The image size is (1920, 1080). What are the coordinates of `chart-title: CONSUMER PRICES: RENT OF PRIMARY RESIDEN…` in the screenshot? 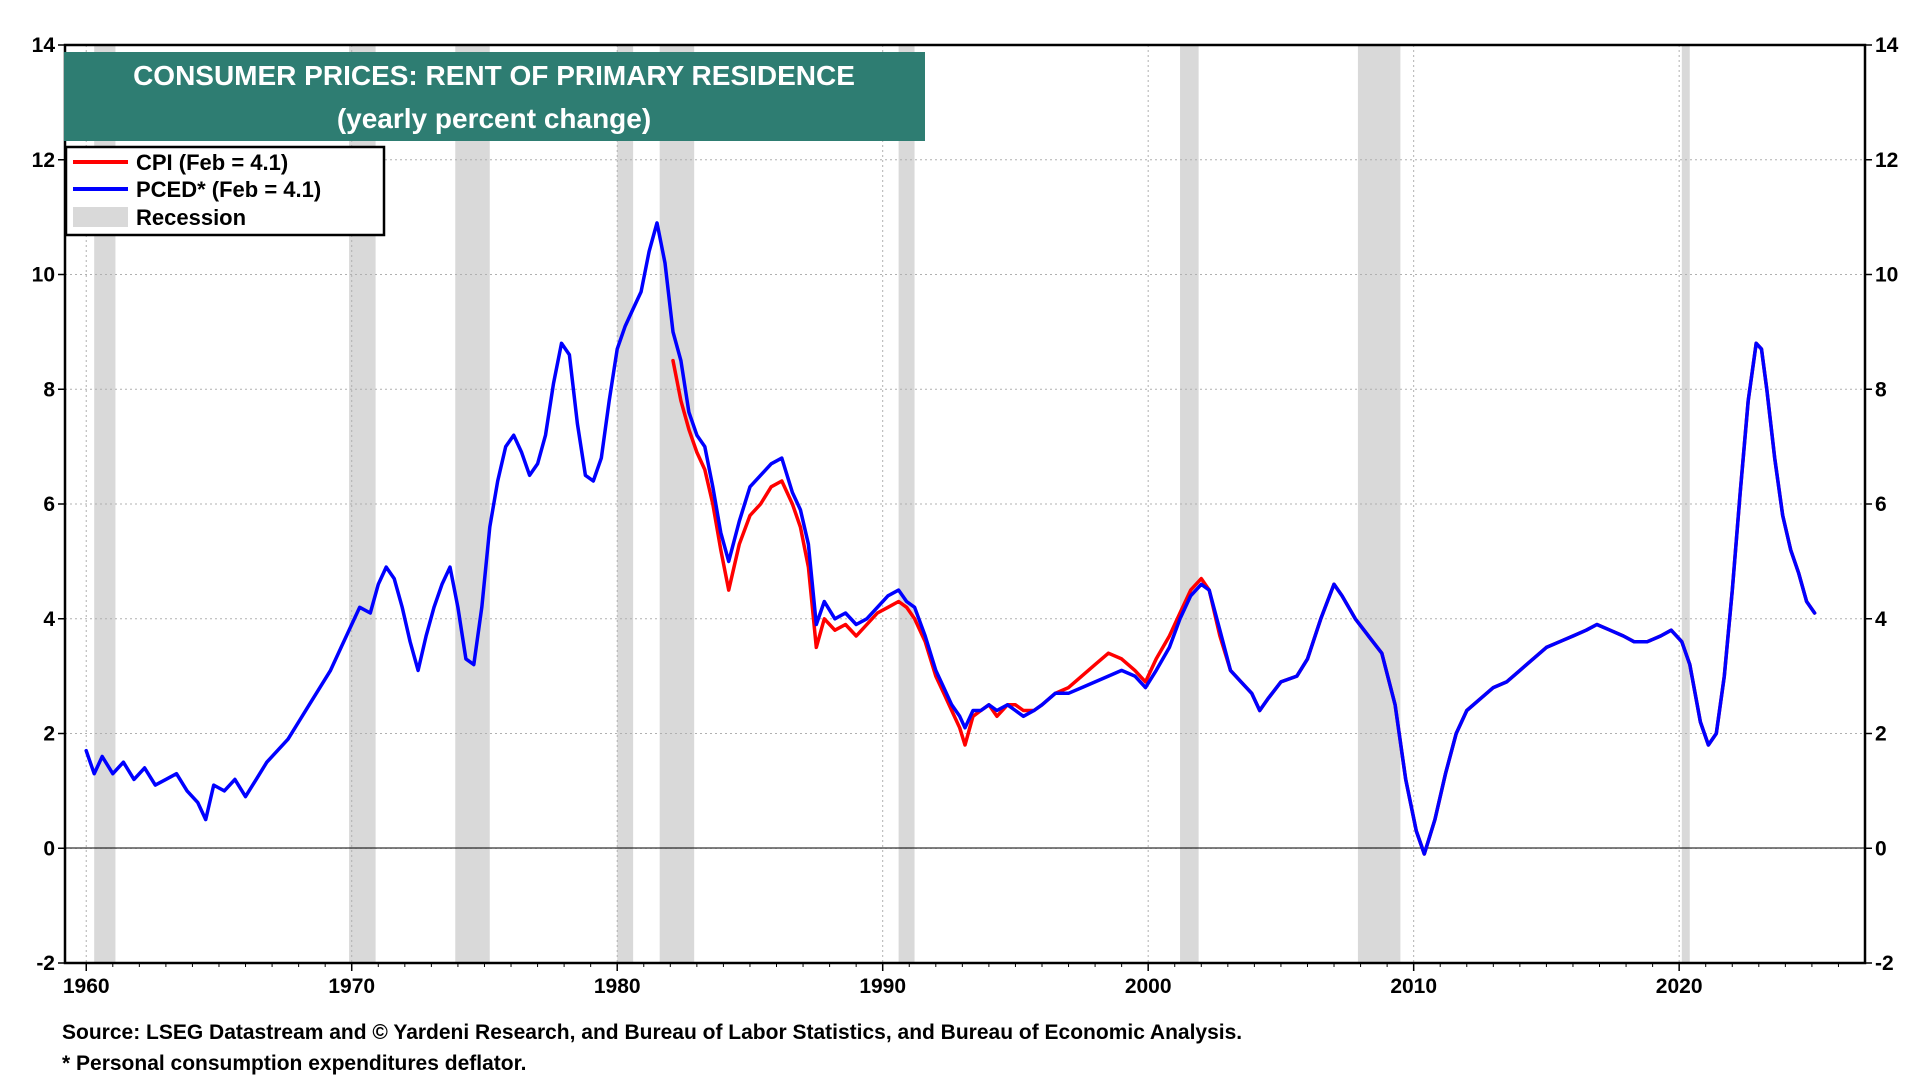 It's located at (494, 75).